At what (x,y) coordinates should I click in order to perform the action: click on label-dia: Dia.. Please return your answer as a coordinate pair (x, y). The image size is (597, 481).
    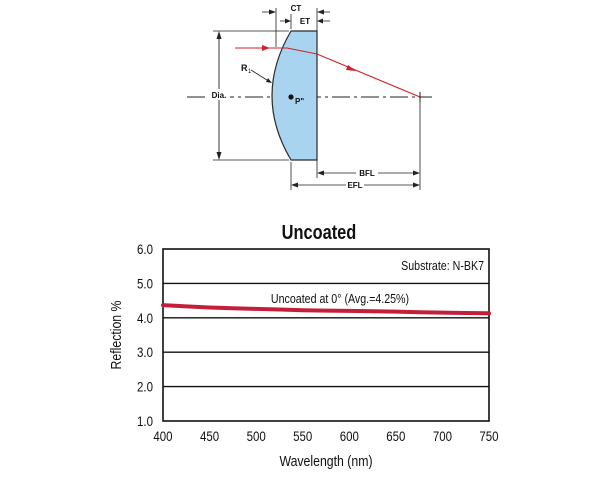
    Looking at the image, I should click on (219, 95).